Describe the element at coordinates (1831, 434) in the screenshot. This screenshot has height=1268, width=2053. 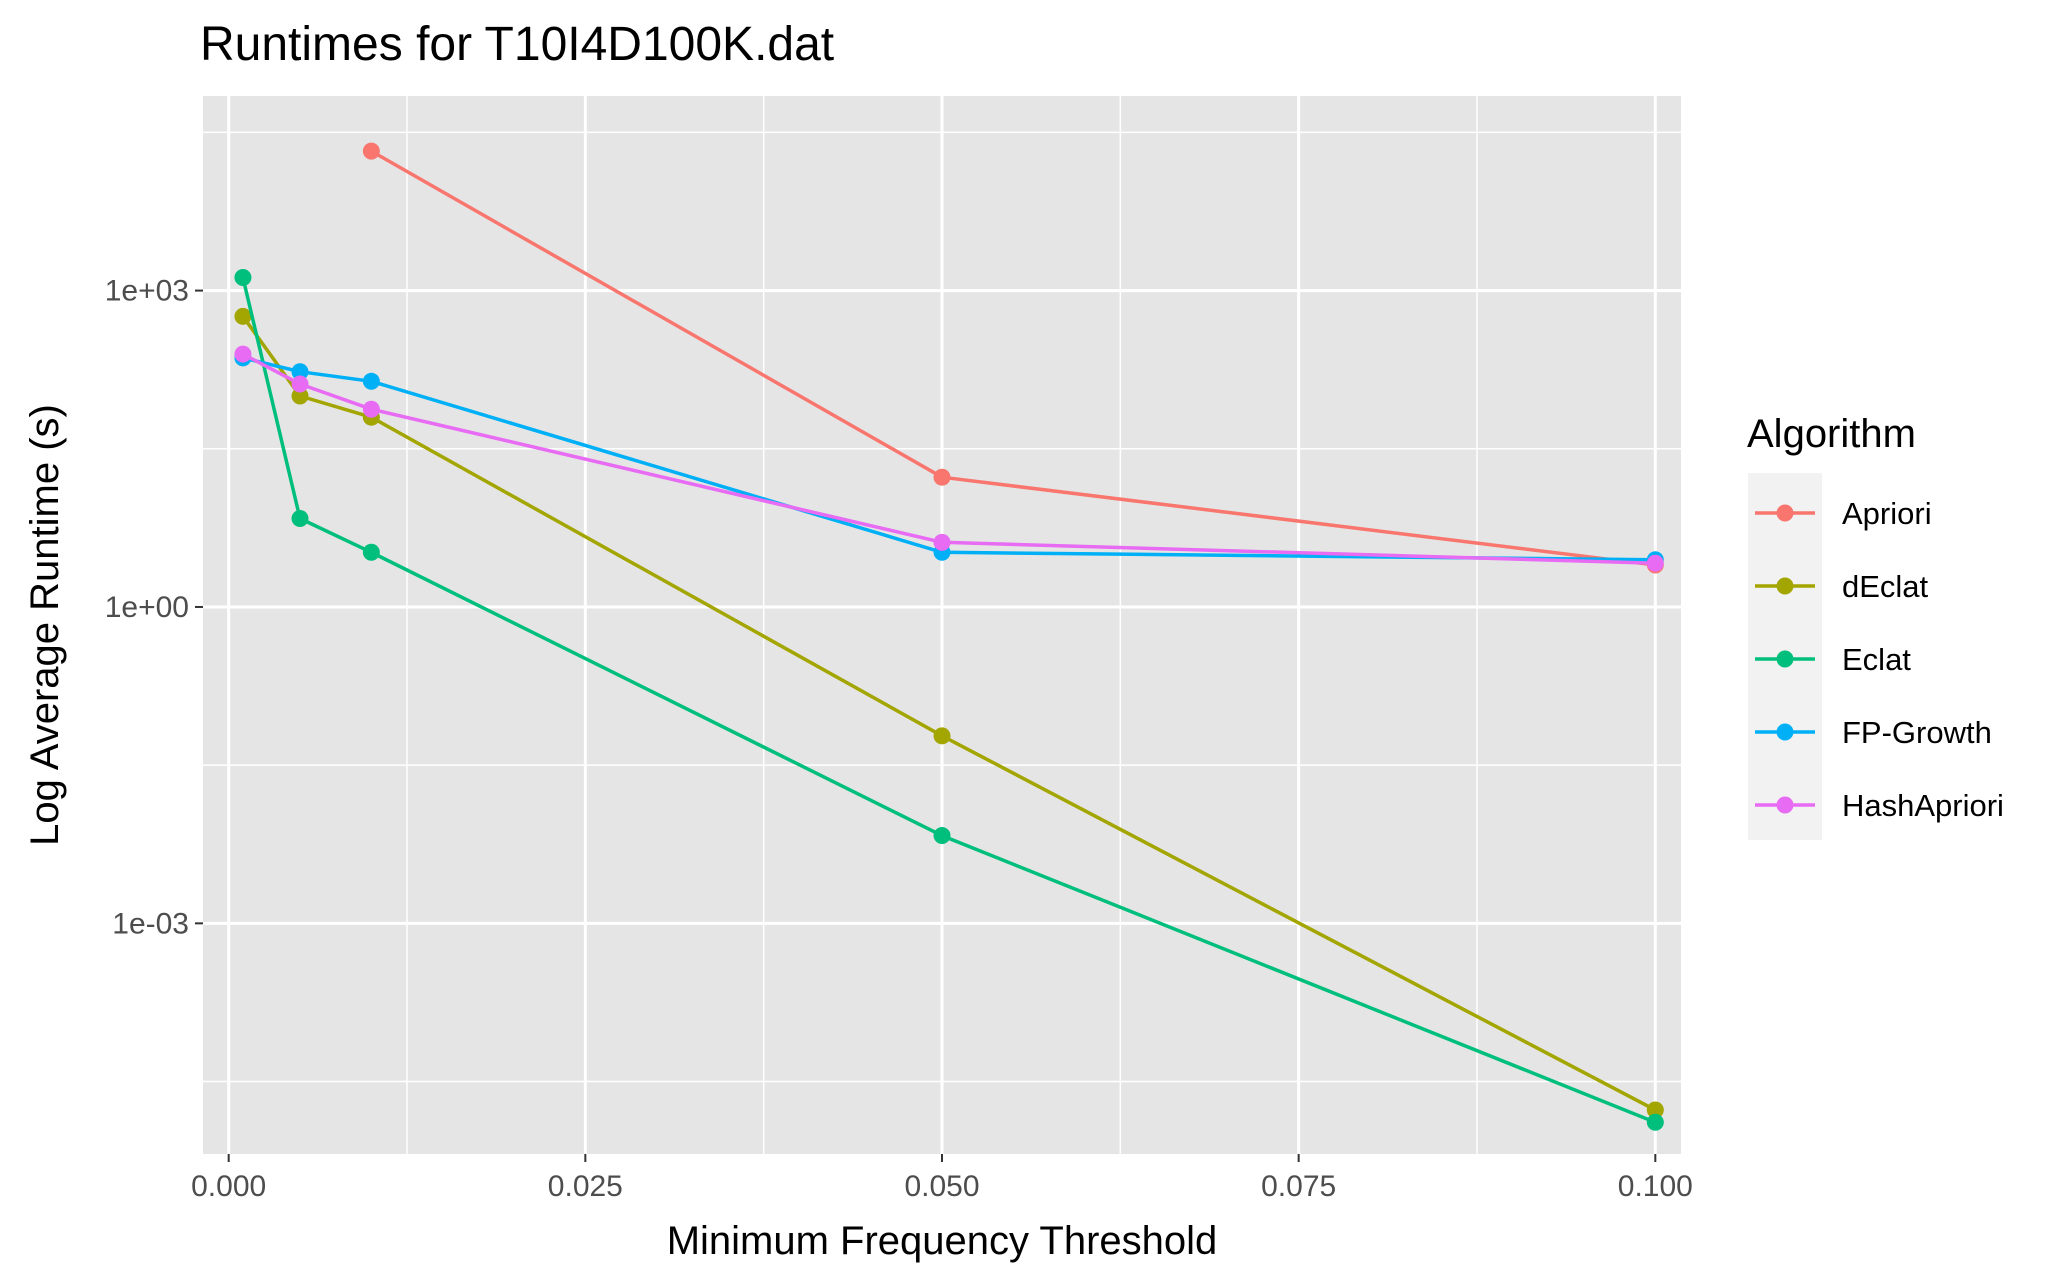
I see `legend-title: Algorithm` at that location.